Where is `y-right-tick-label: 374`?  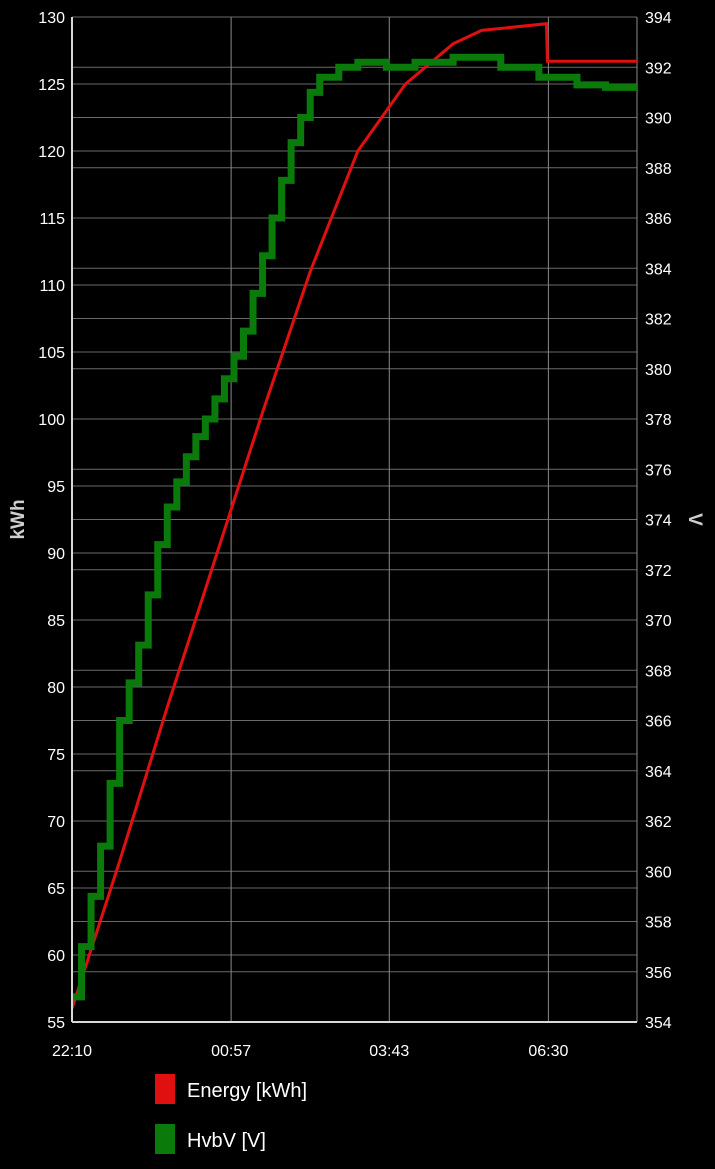 y-right-tick-label: 374 is located at coordinates (658, 521).